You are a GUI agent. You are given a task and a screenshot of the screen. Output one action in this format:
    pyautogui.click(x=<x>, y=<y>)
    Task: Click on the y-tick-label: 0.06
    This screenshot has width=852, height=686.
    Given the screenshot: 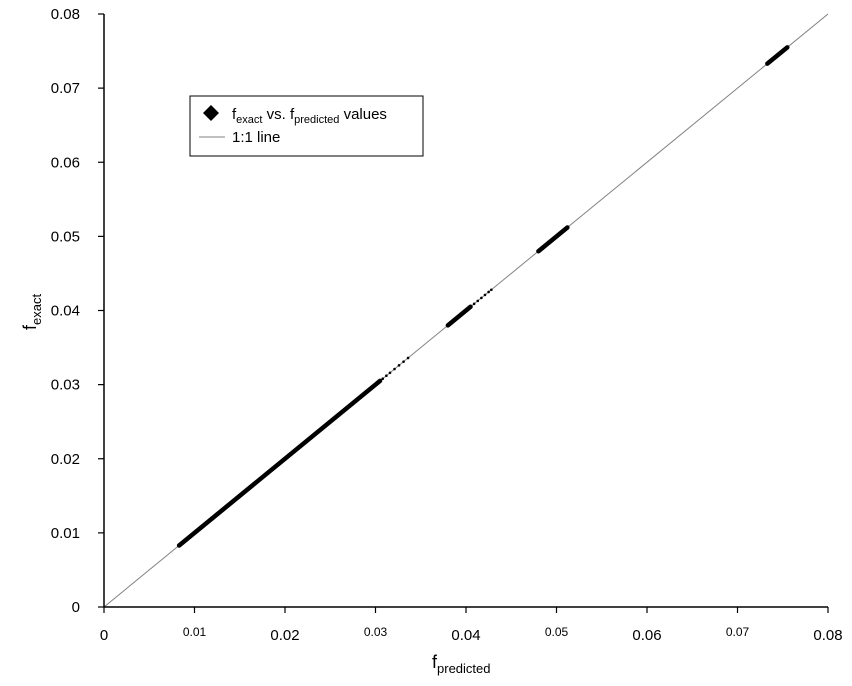 What is the action you would take?
    pyautogui.click(x=65, y=162)
    